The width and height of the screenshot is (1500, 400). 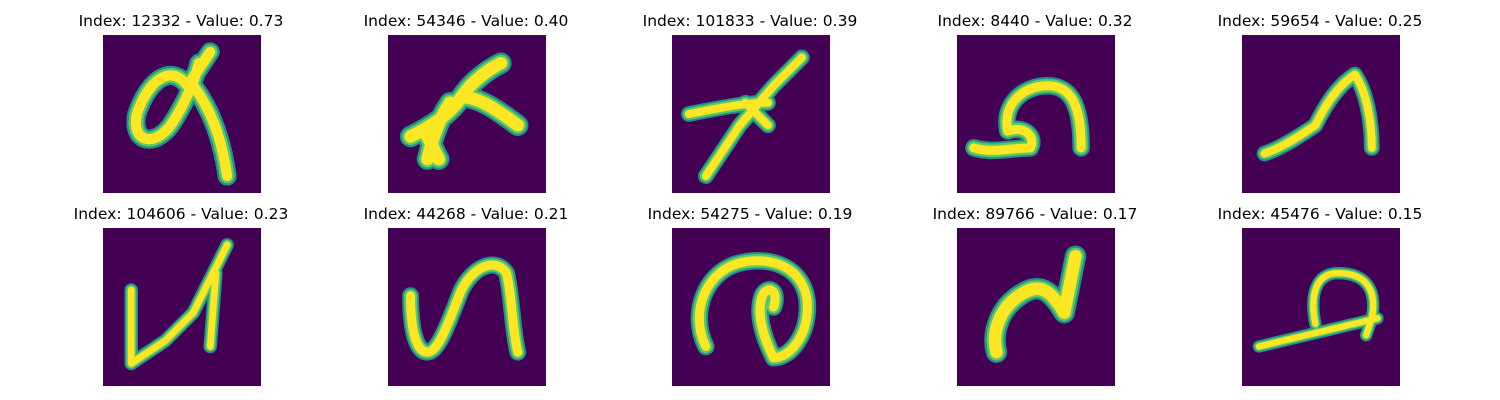 What do you see at coordinates (466, 21) in the screenshot?
I see `panel-caption: Index: 54346 - Value: 0.40` at bounding box center [466, 21].